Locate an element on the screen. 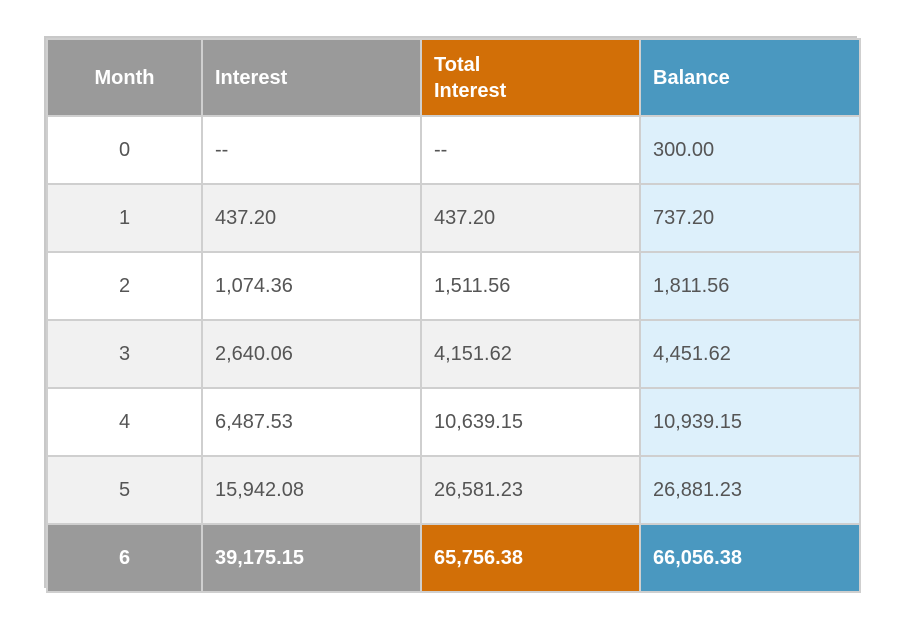 Image resolution: width=900 pixels, height=621 pixels. cell-interest: 15,942.08 is located at coordinates (311, 490).